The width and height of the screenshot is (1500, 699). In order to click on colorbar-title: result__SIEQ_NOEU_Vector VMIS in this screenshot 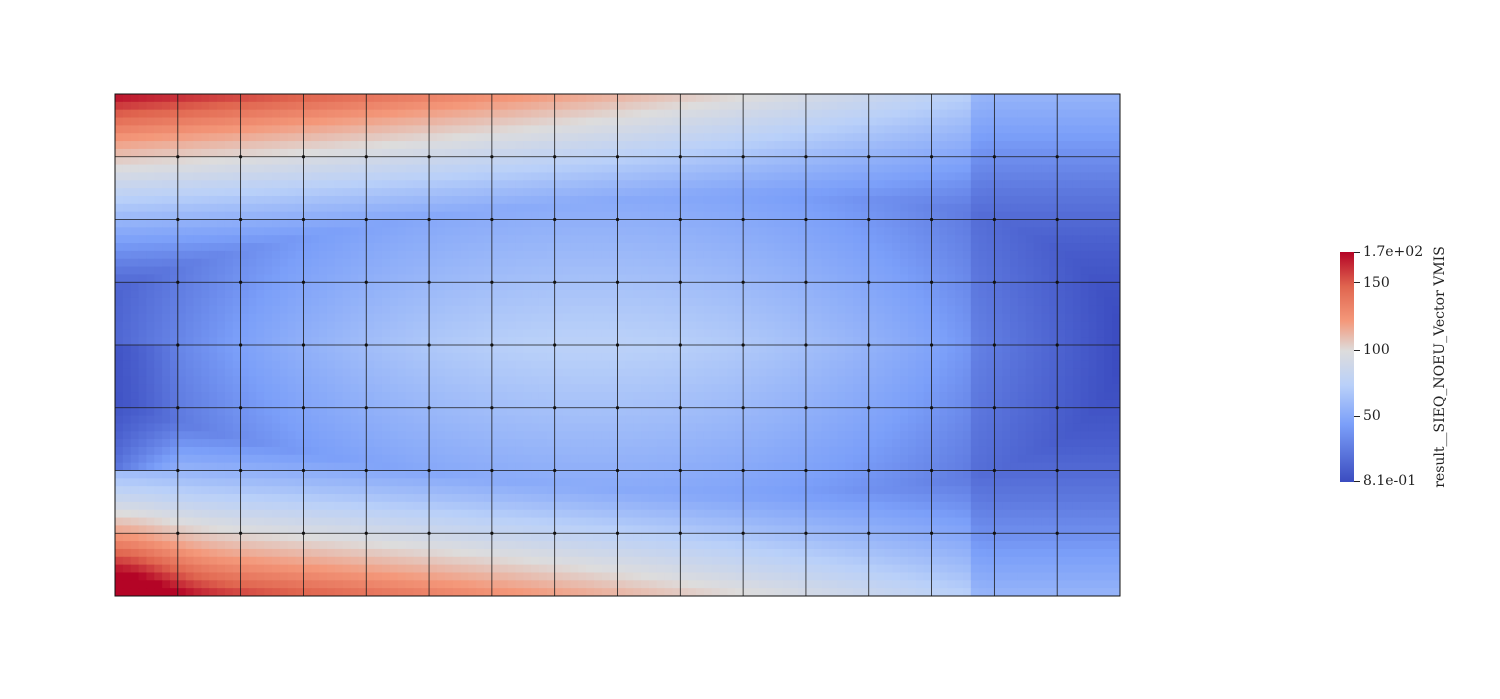, I will do `click(1440, 367)`.